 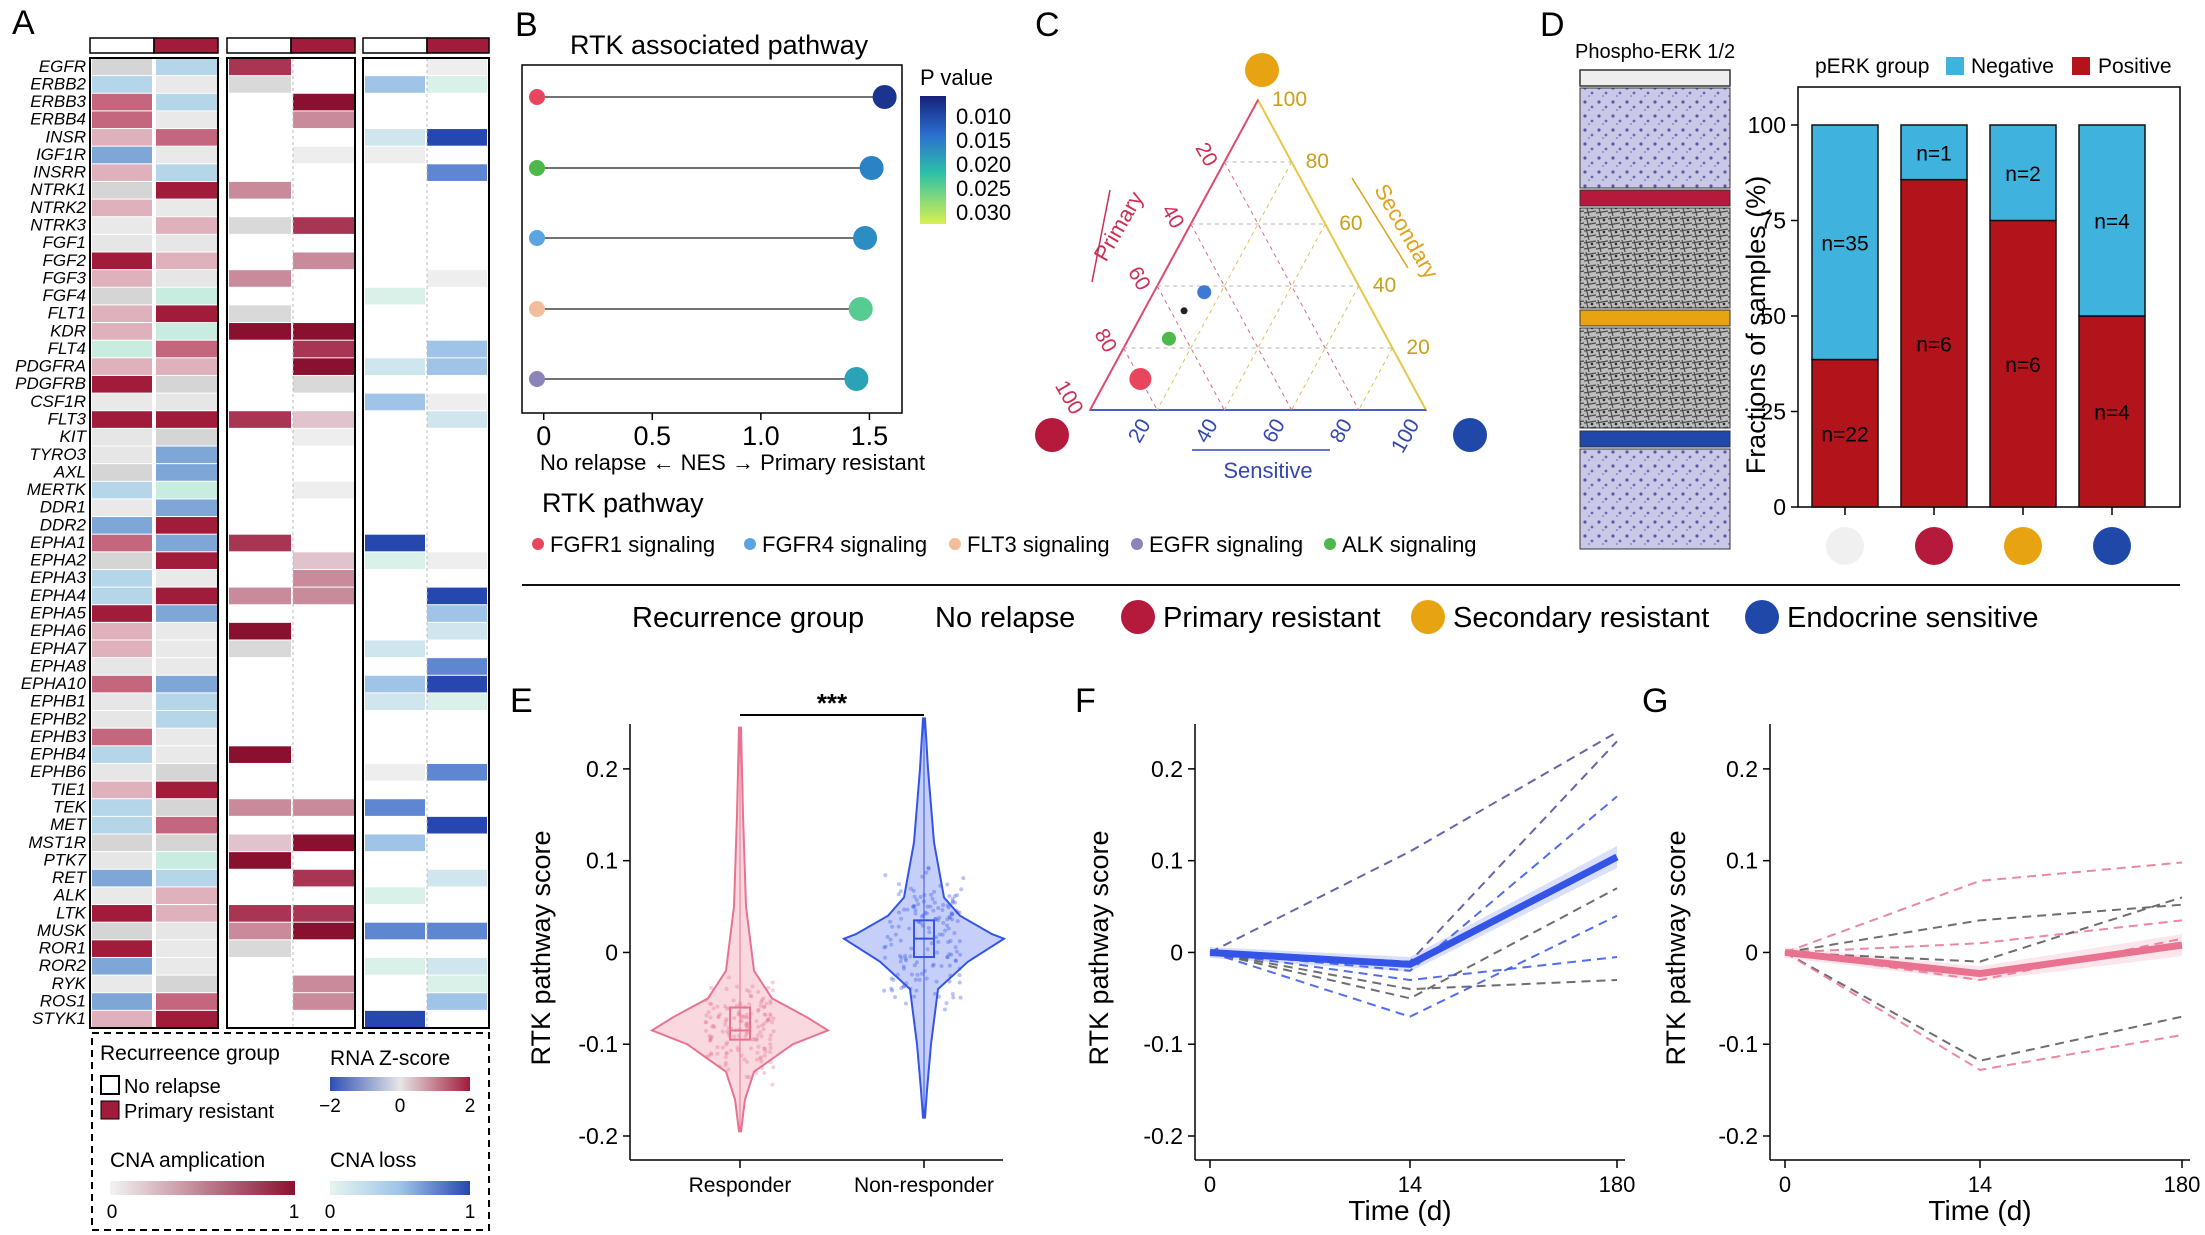 What do you see at coordinates (58, 401) in the screenshot?
I see `gene-label: CSF1R` at bounding box center [58, 401].